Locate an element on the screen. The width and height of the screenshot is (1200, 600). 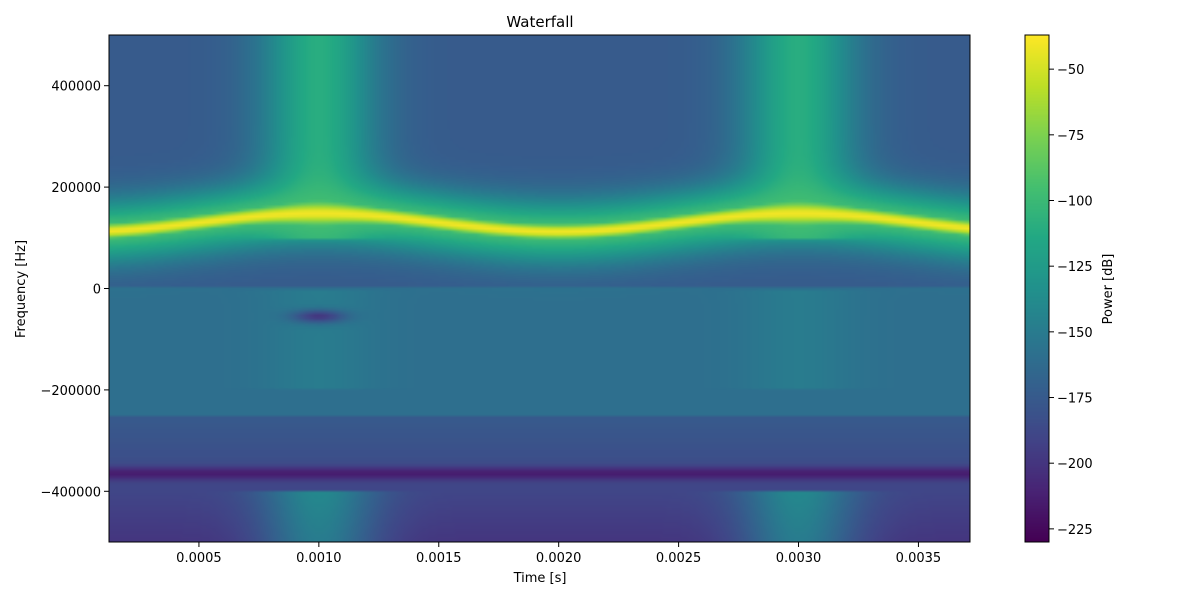
colorbar-tick-label: −225 is located at coordinates (1075, 530).